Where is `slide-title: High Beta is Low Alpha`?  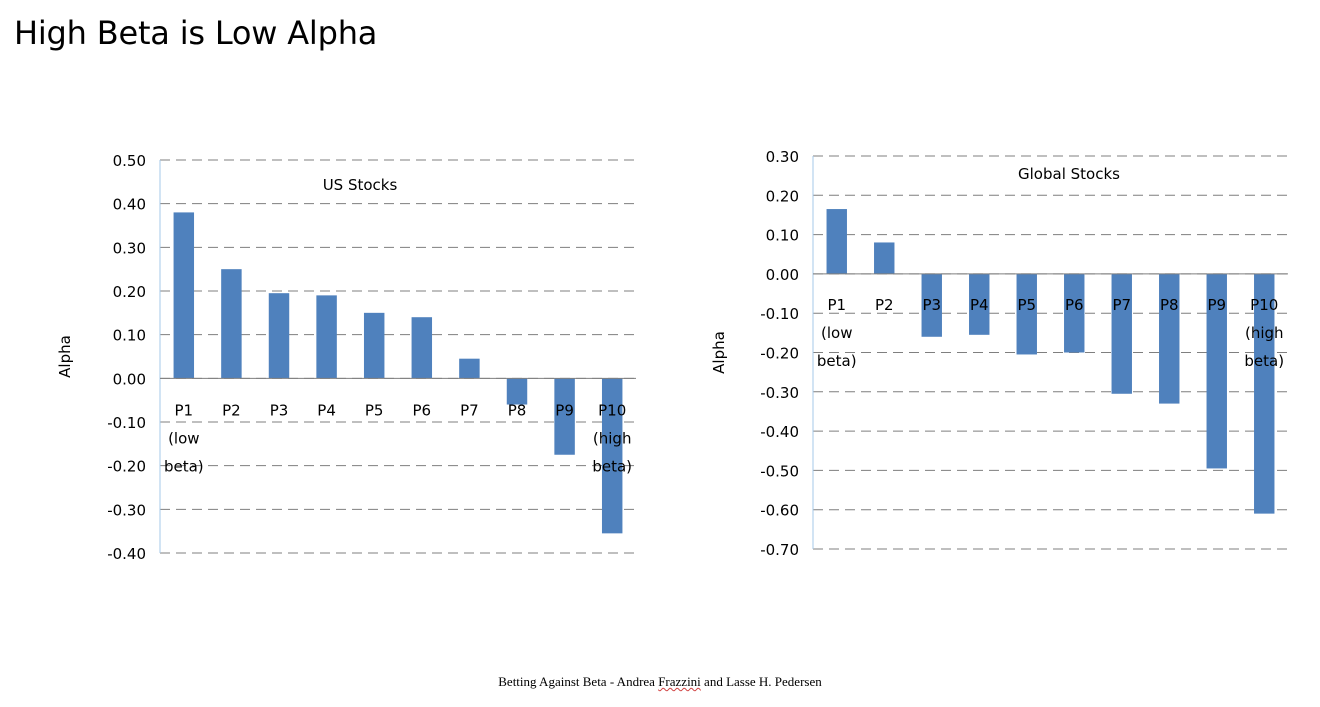
slide-title: High Beta is Low Alpha is located at coordinates (196, 33).